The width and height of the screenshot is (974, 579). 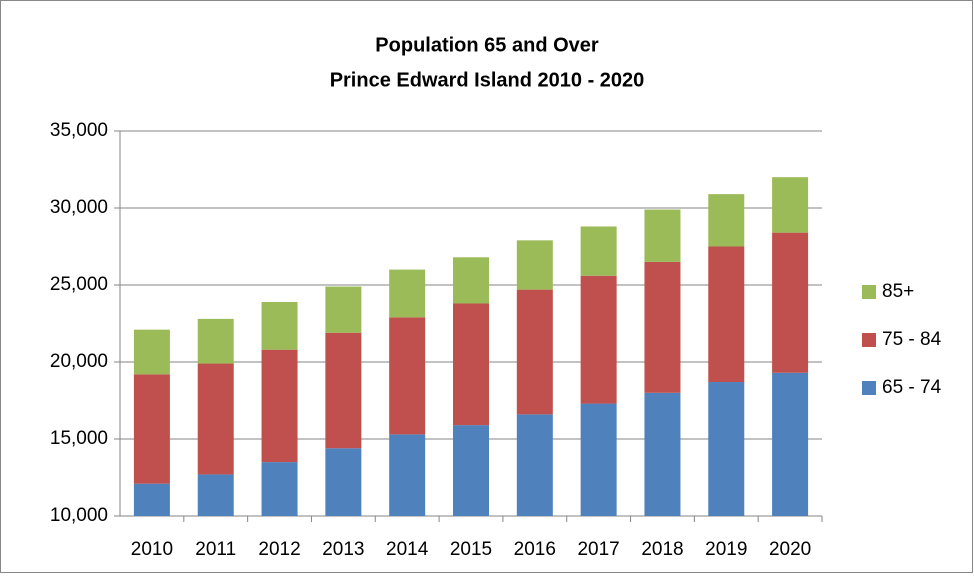 I want to click on x-tick-label: 2016, so click(x=535, y=549).